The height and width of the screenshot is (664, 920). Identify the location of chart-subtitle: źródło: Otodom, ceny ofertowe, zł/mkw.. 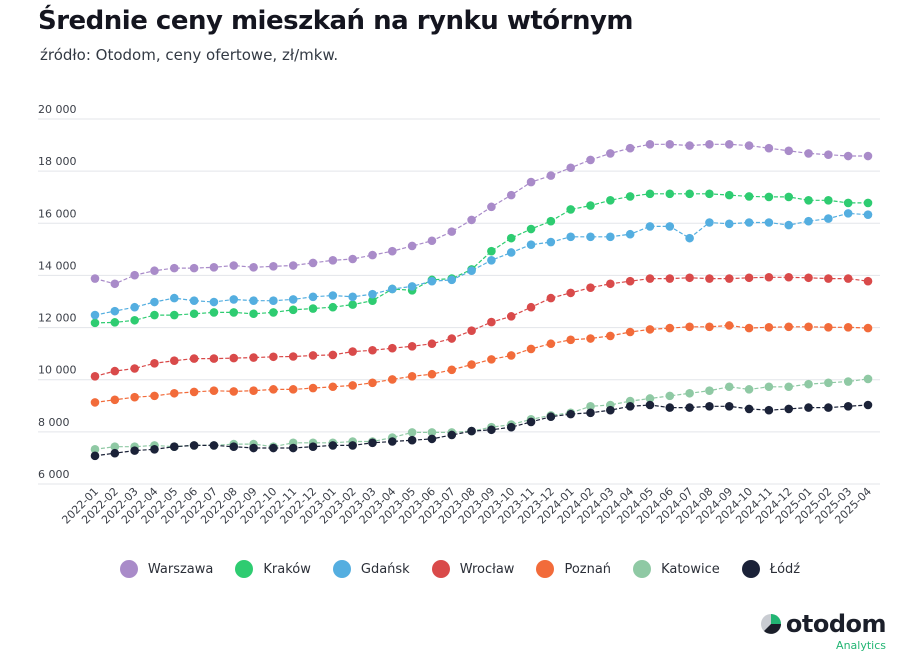
(189, 55).